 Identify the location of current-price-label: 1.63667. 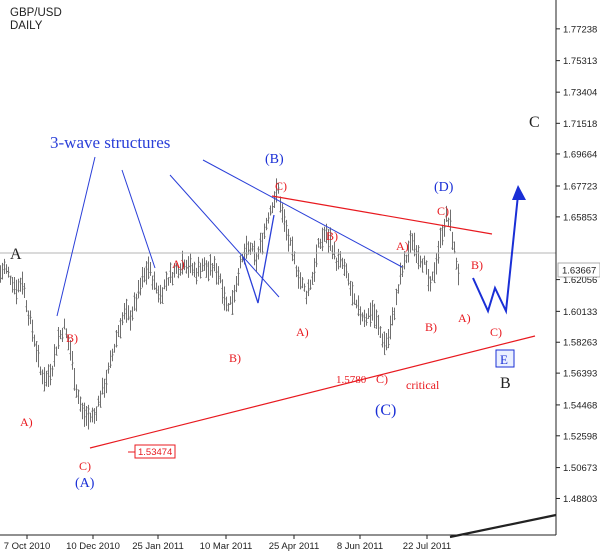
(579, 271).